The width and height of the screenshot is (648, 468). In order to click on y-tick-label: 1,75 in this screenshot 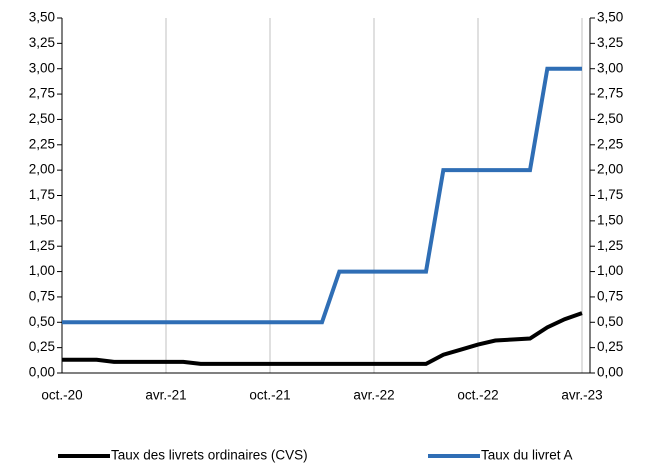, I will do `click(42, 194)`.